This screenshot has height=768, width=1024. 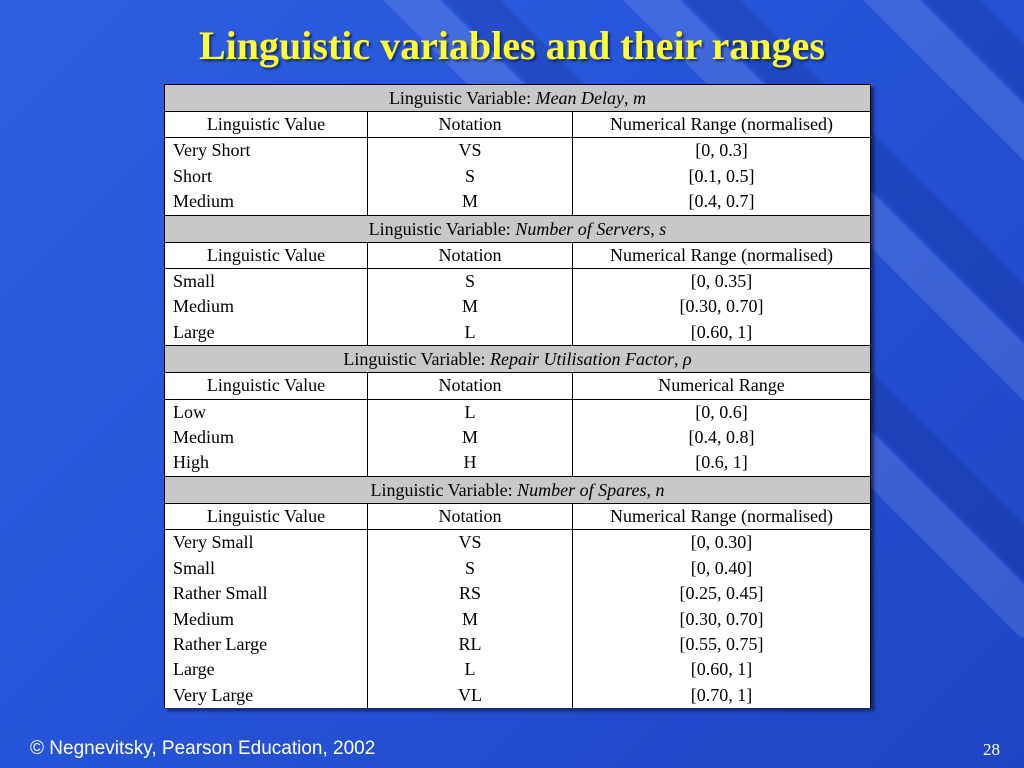 I want to click on variable-header-row: Linguistic Variable: Mean Delay, m, so click(x=517, y=98).